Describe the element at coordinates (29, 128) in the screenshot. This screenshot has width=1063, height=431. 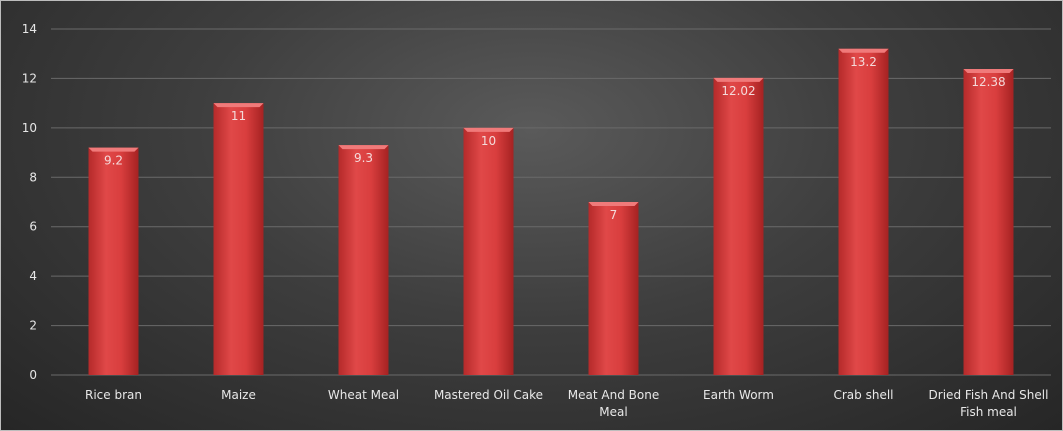
I see `y-tick-label: 10` at that location.